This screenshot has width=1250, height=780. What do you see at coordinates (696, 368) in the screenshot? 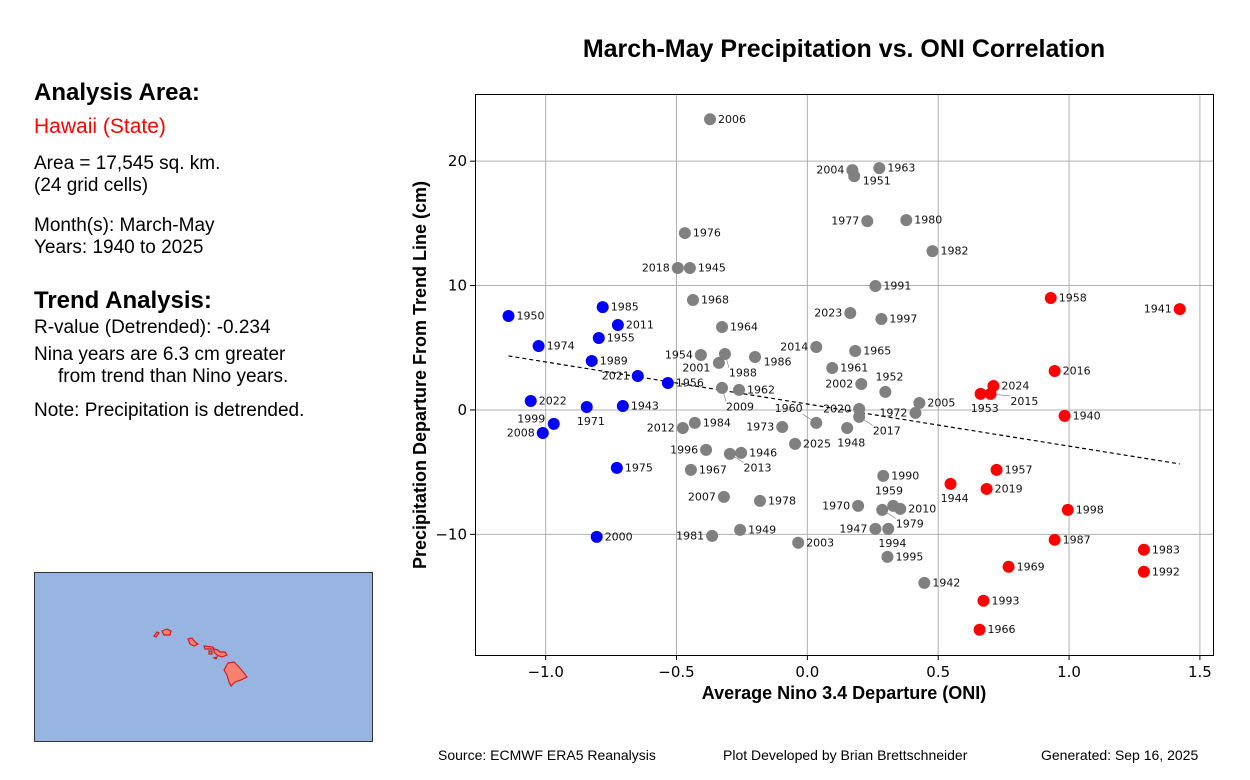
I see `point-label-2001: 2001` at bounding box center [696, 368].